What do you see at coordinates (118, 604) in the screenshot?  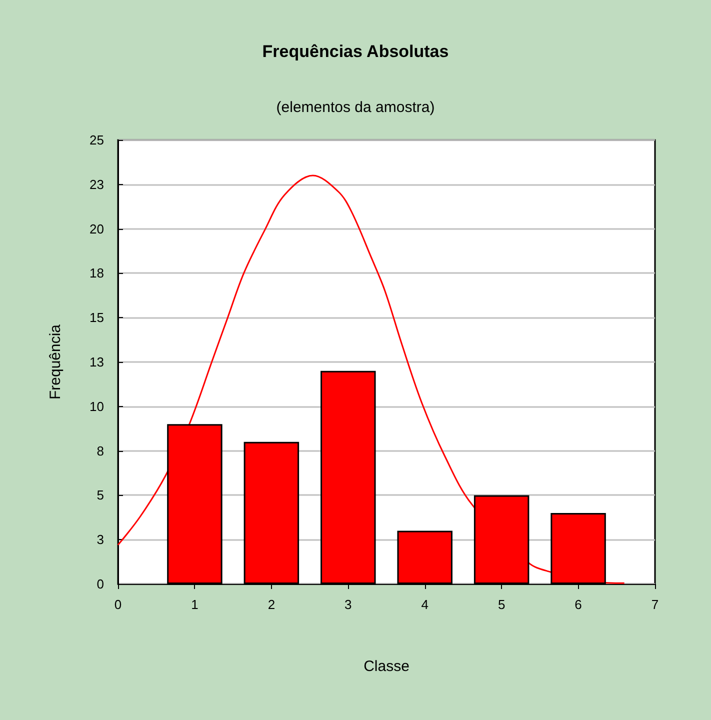 I see `x-tick-label: 0` at bounding box center [118, 604].